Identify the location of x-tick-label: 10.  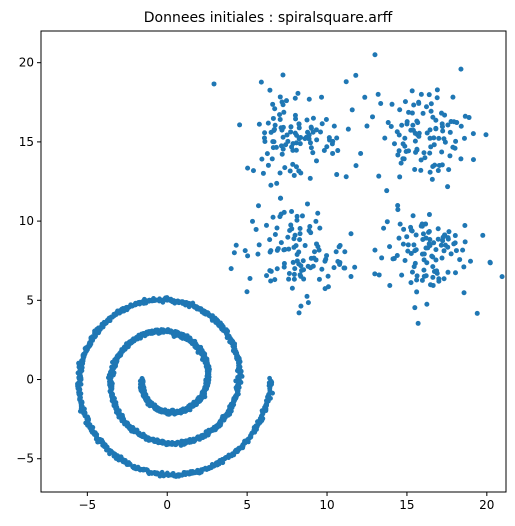
(326, 505).